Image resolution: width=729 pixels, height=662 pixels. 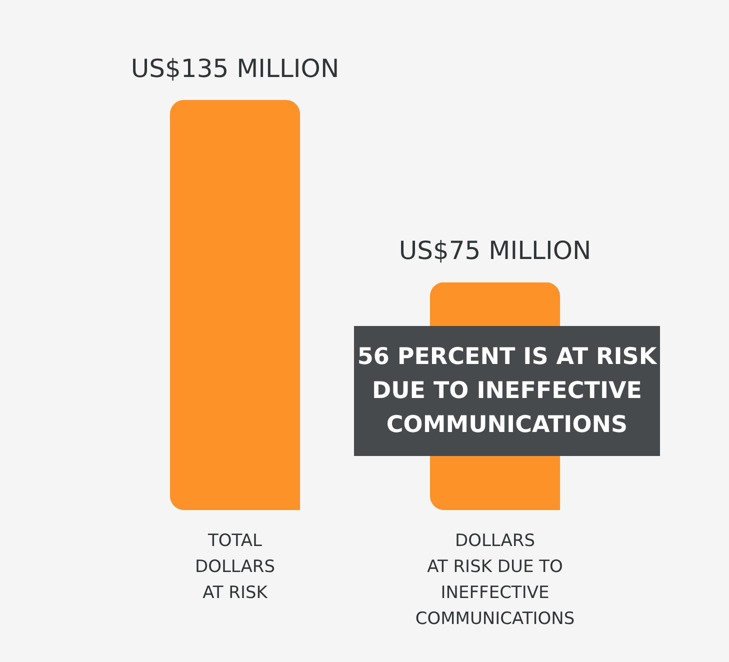 What do you see at coordinates (495, 251) in the screenshot?
I see `data-label: US$75 MILLION` at bounding box center [495, 251].